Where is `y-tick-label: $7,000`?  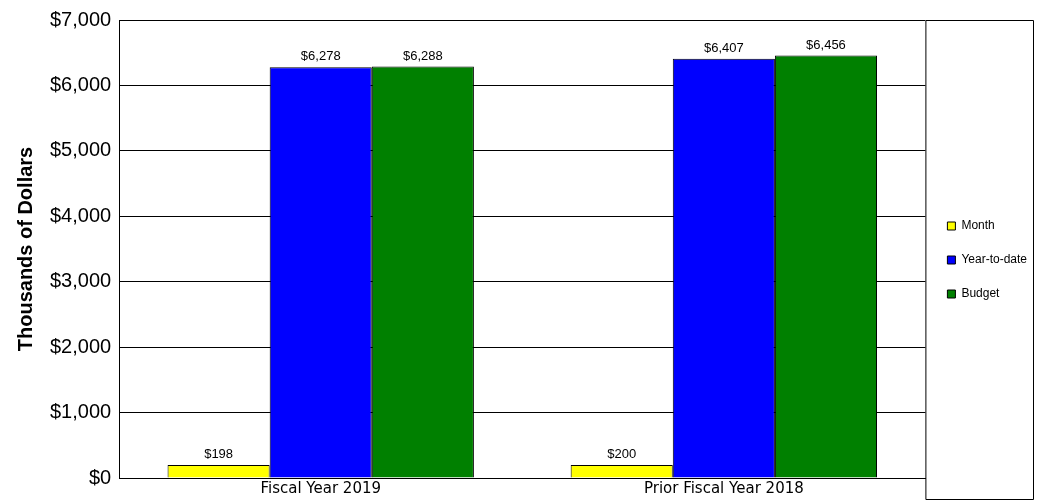 y-tick-label: $7,000 is located at coordinates (81, 18).